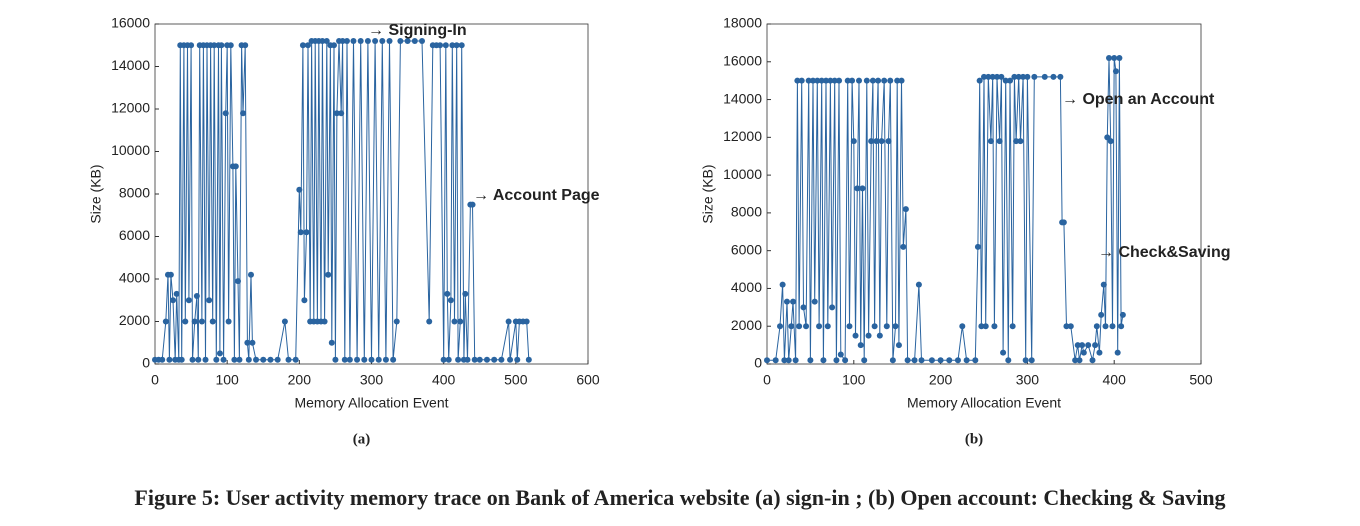 Image resolution: width=1360 pixels, height=526 pixels. Describe the element at coordinates (134, 193) in the screenshot. I see `y-tick-label: 8000` at that location.